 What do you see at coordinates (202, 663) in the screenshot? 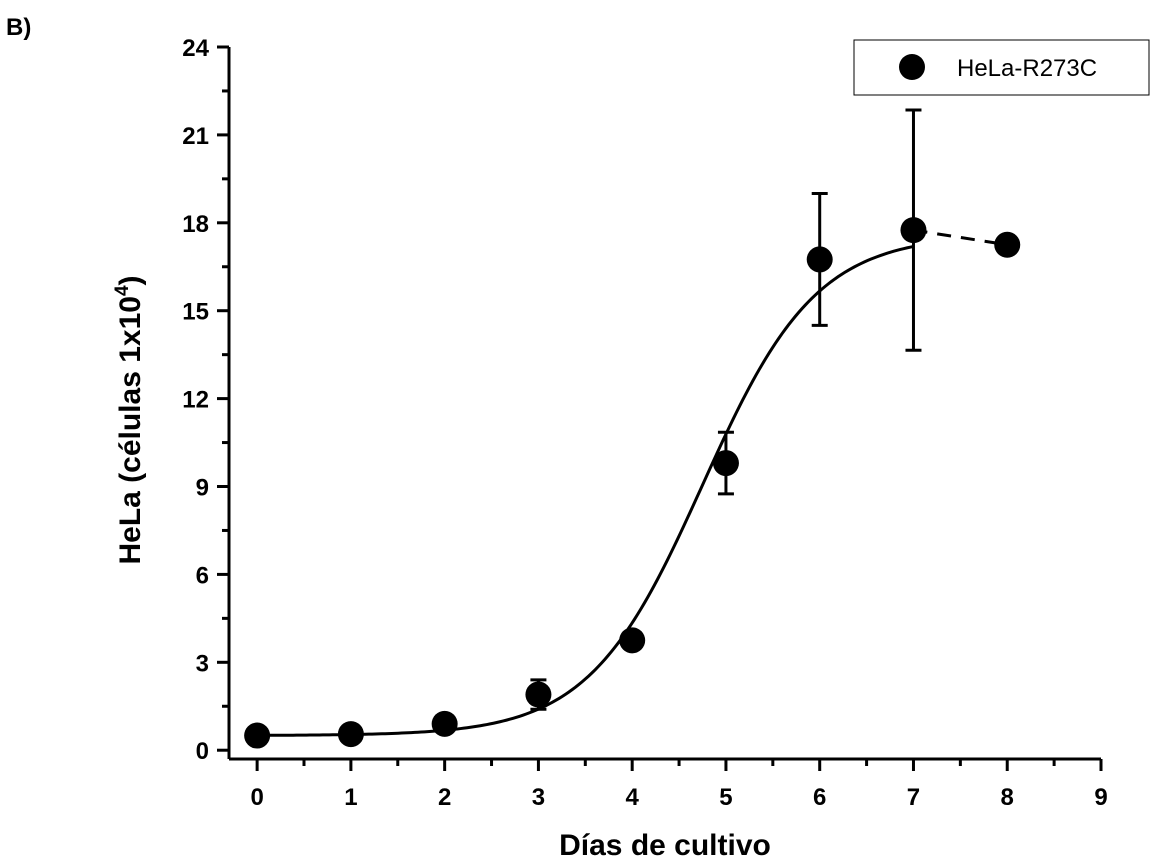
I see `y-tick-label: 3` at bounding box center [202, 663].